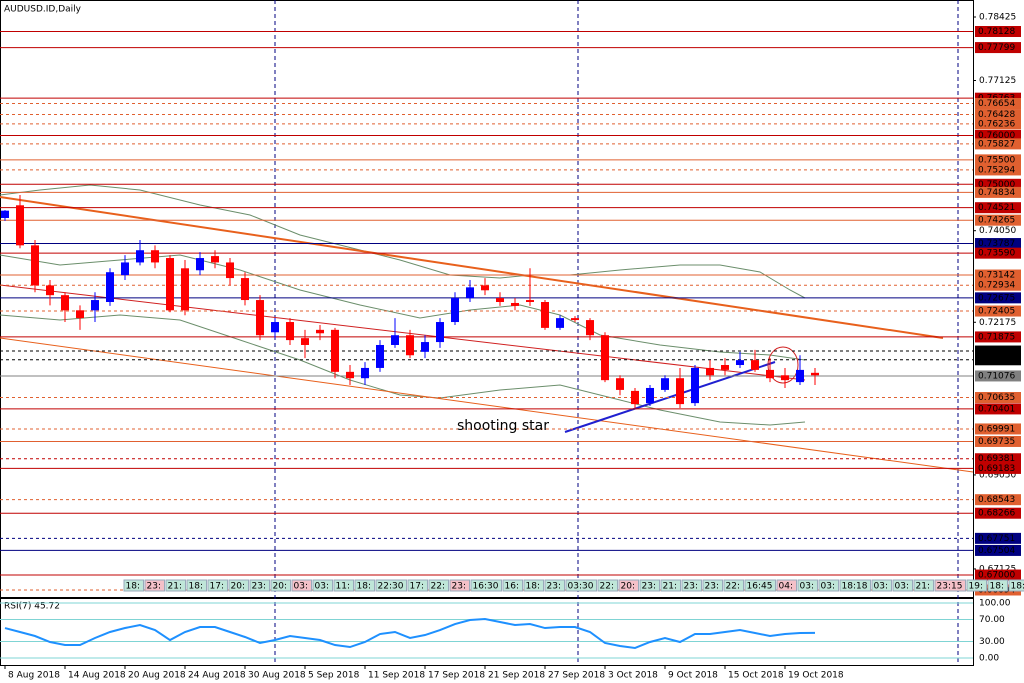  I want to click on x-tick-label: 15 Oct 2018, so click(756, 676).